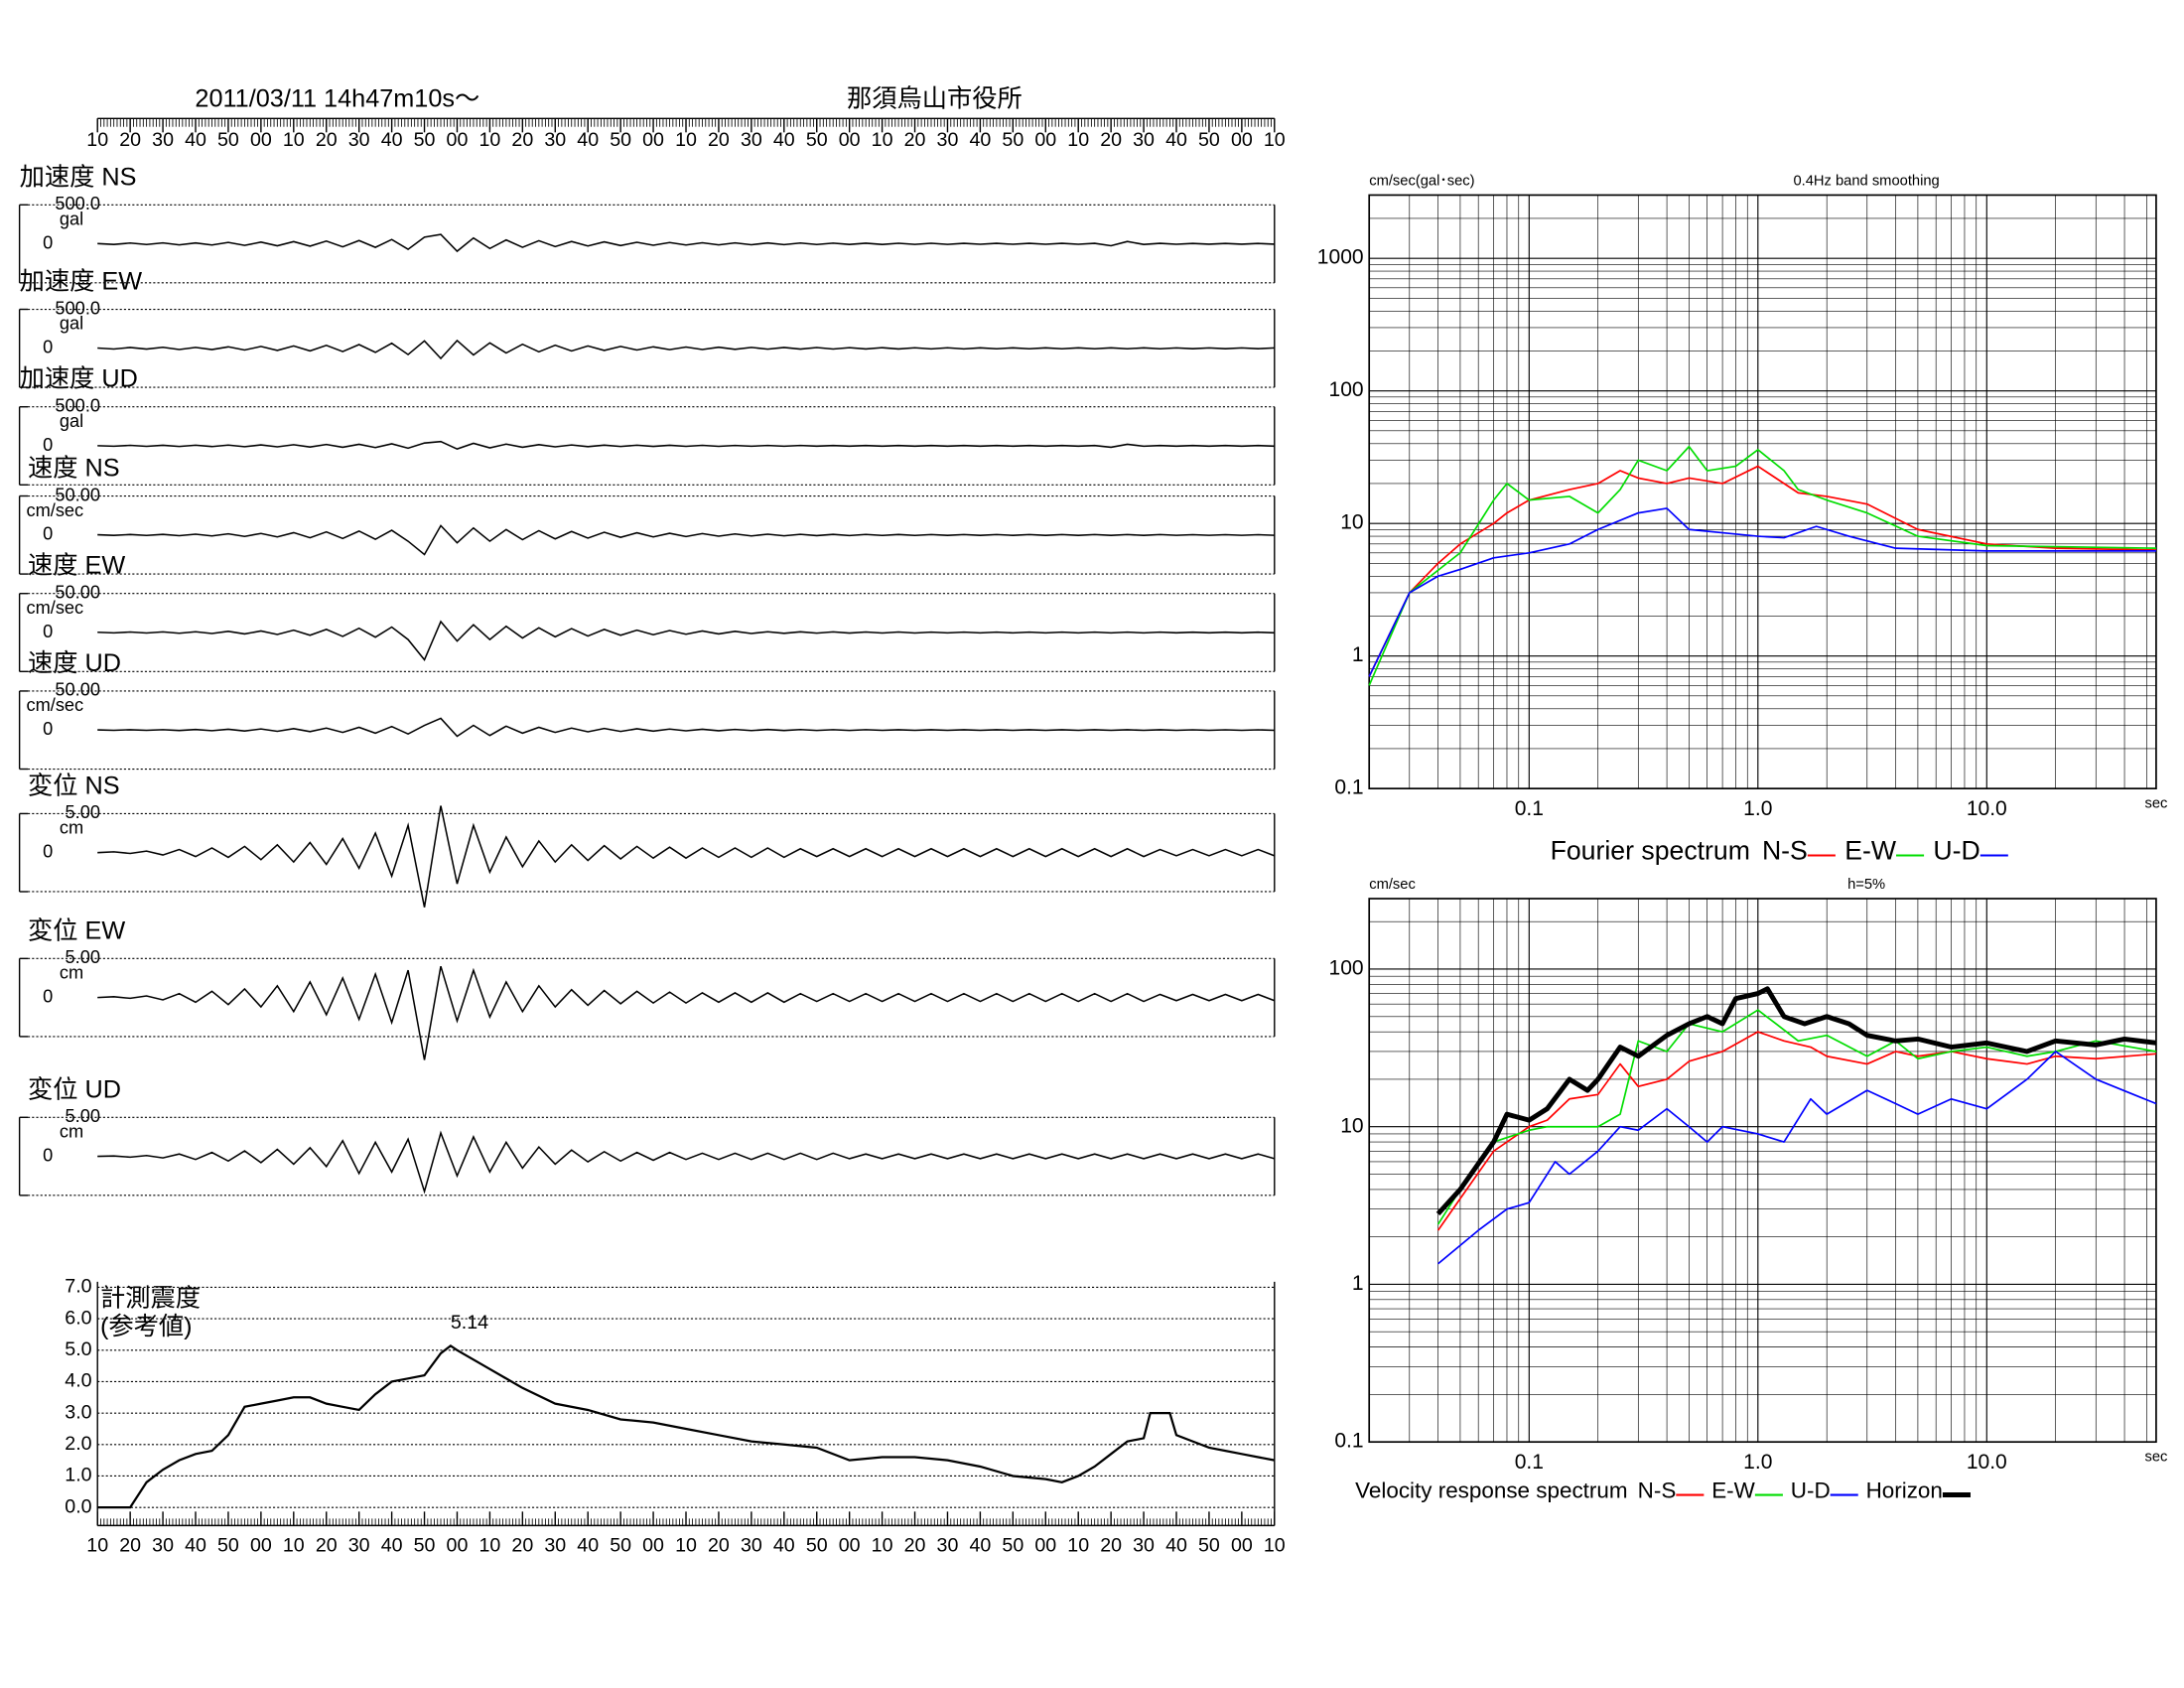 This screenshot has width=2184, height=1688. What do you see at coordinates (1757, 1462) in the screenshot?
I see `x-tick-label: 1.0` at bounding box center [1757, 1462].